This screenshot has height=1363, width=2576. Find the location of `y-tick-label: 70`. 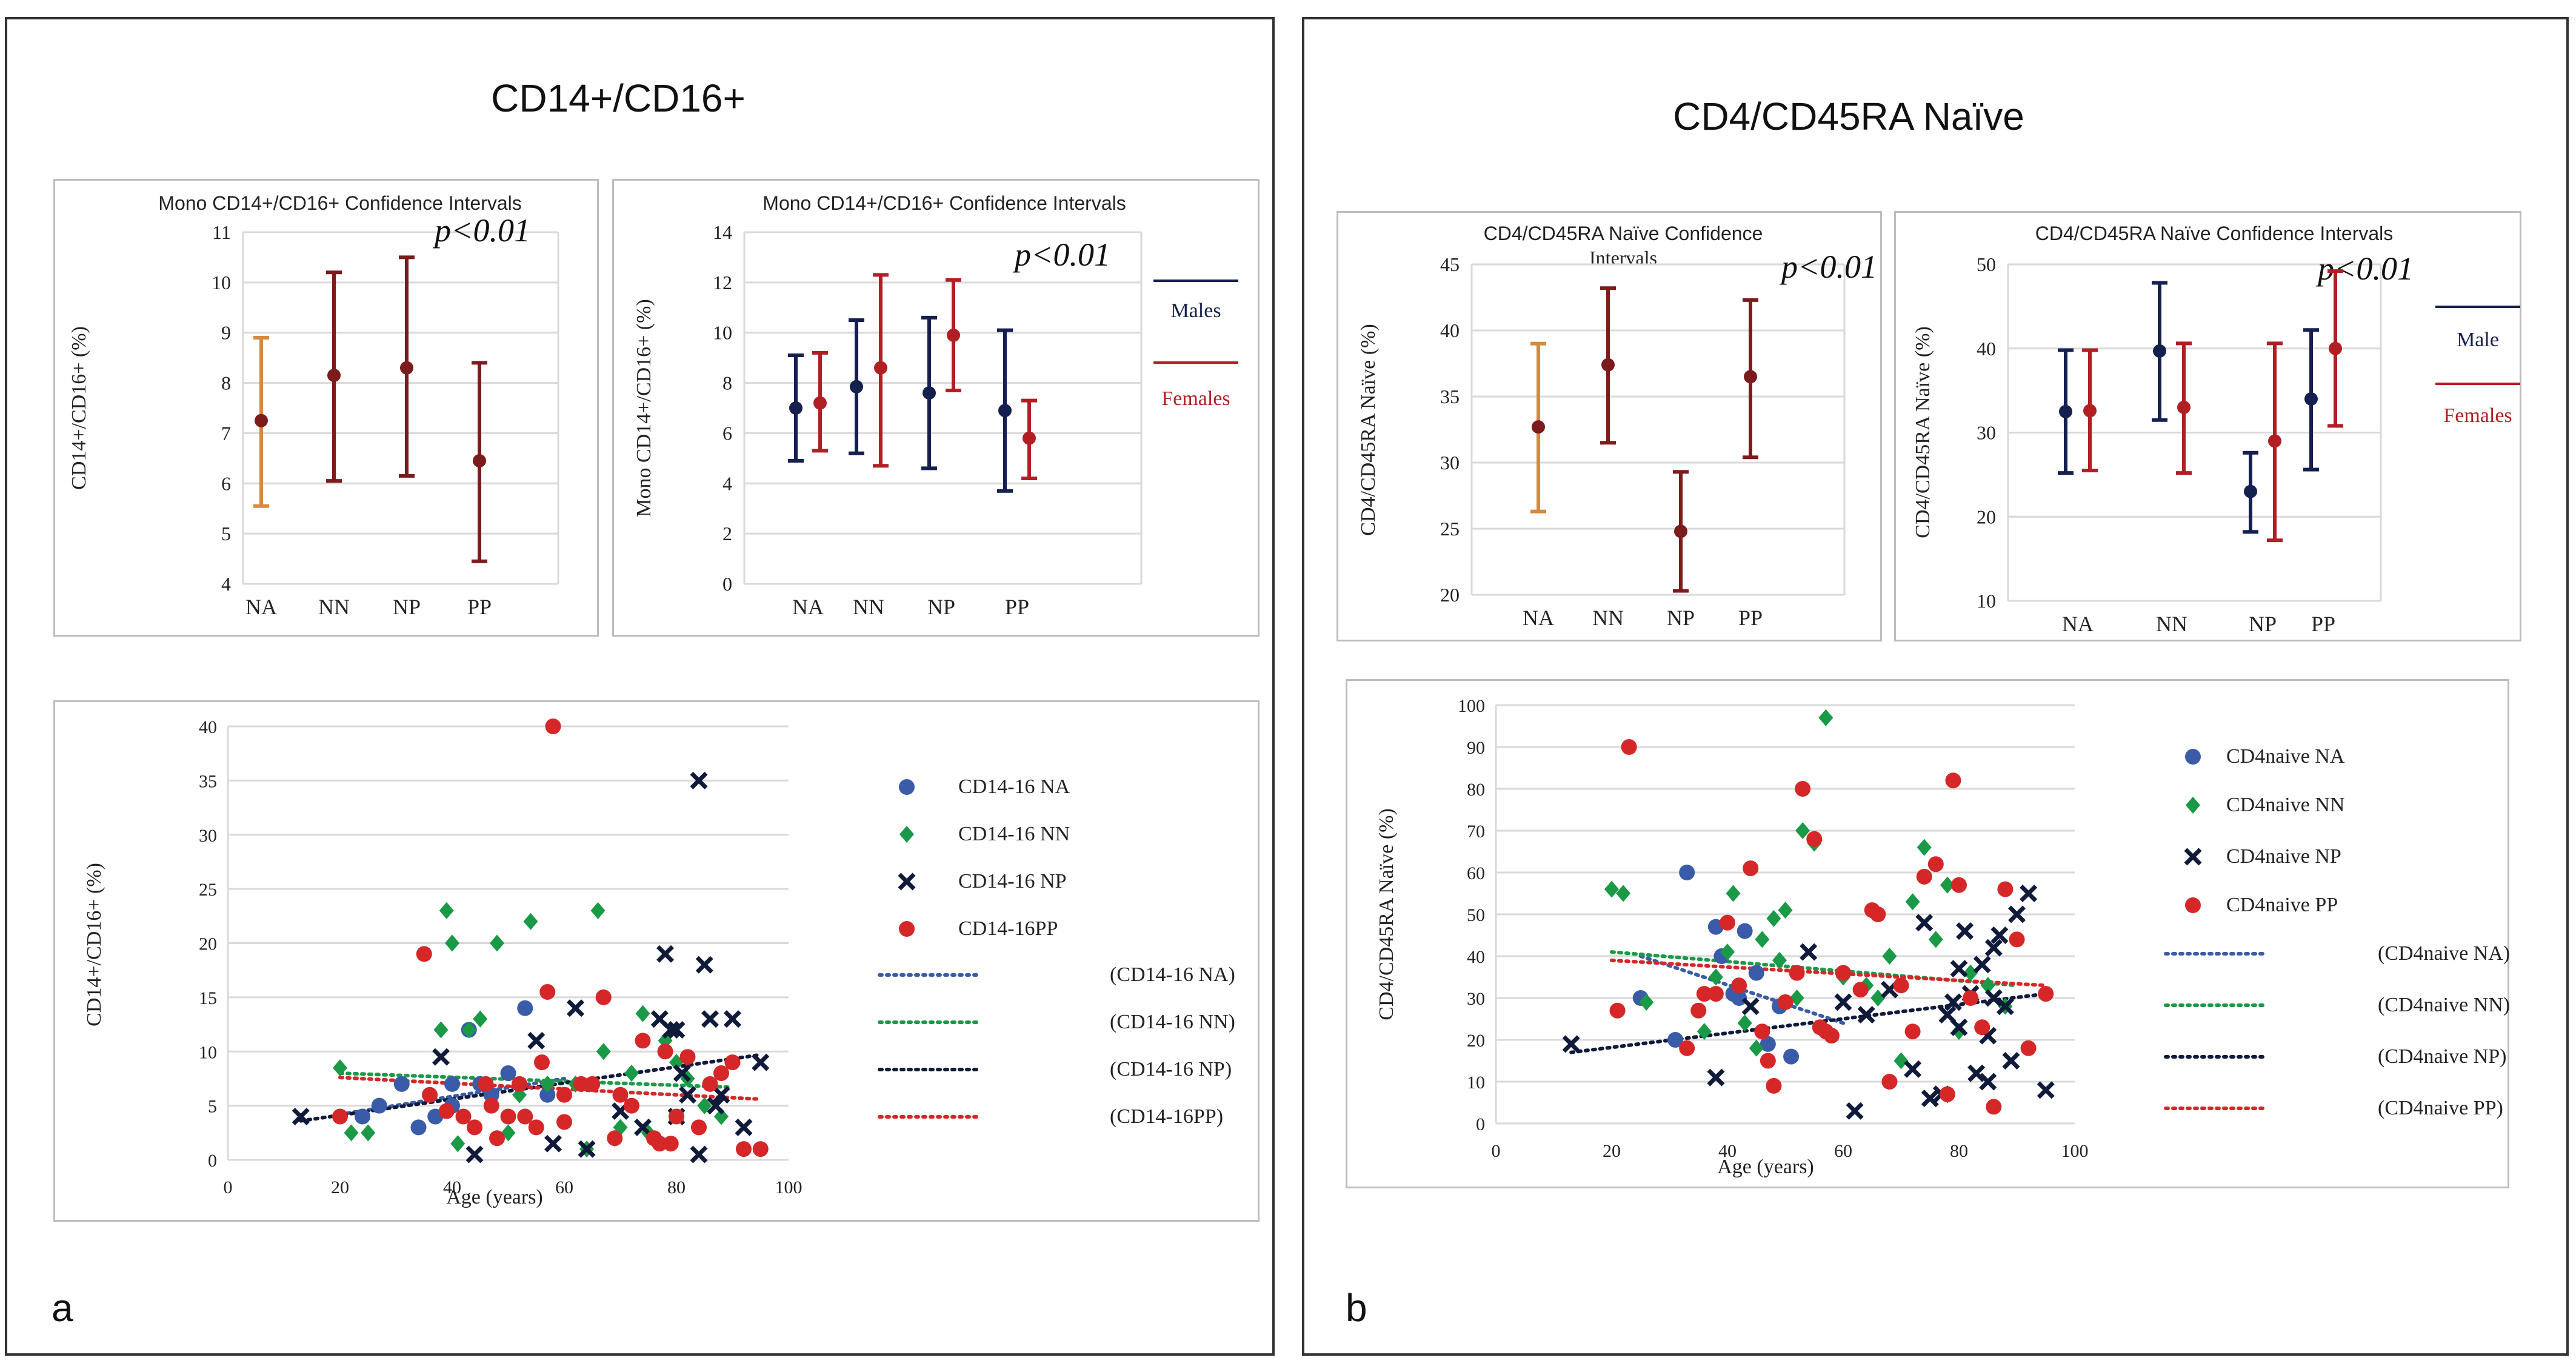

y-tick-label: 70 is located at coordinates (1476, 832).